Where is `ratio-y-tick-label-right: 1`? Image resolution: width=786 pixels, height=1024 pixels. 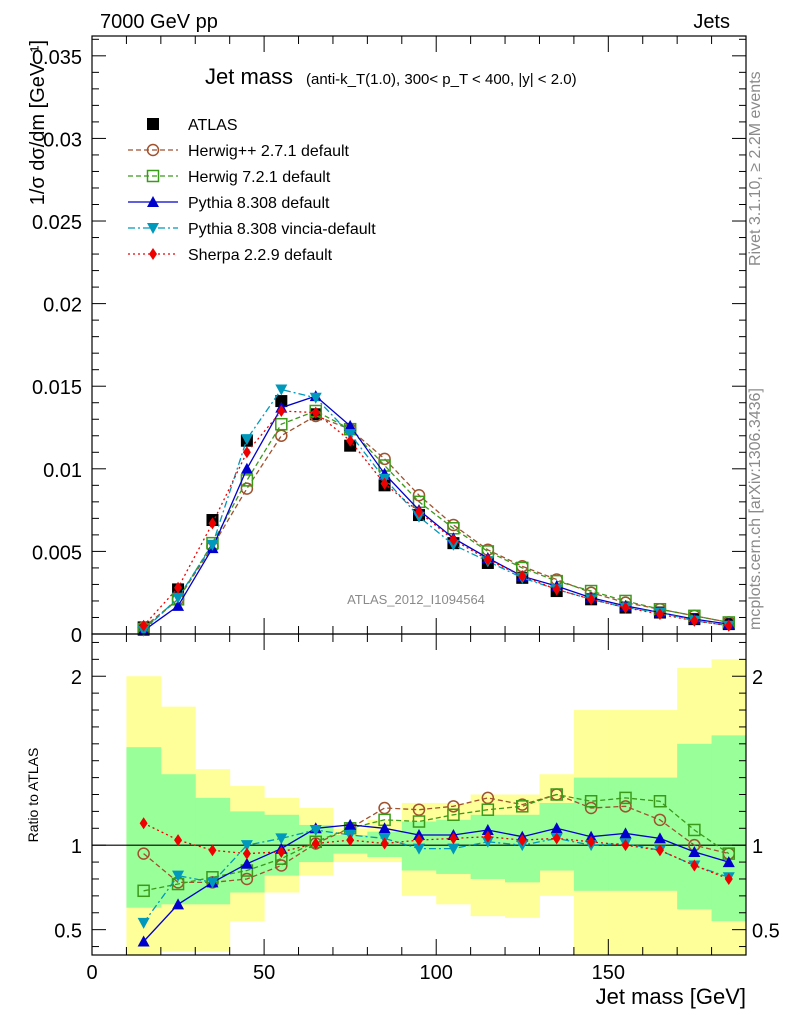
ratio-y-tick-label-right: 1 is located at coordinates (757, 847).